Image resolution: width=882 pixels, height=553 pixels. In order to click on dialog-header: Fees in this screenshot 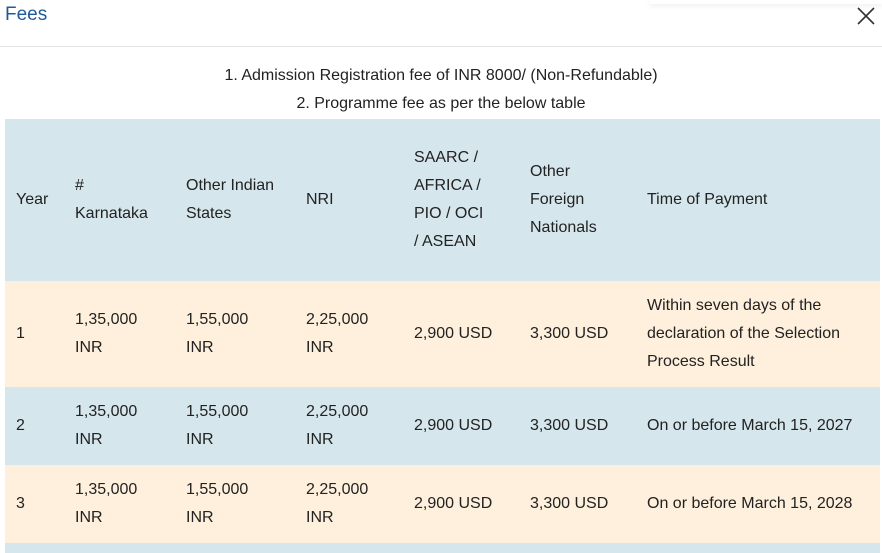, I will do `click(441, 23)`.